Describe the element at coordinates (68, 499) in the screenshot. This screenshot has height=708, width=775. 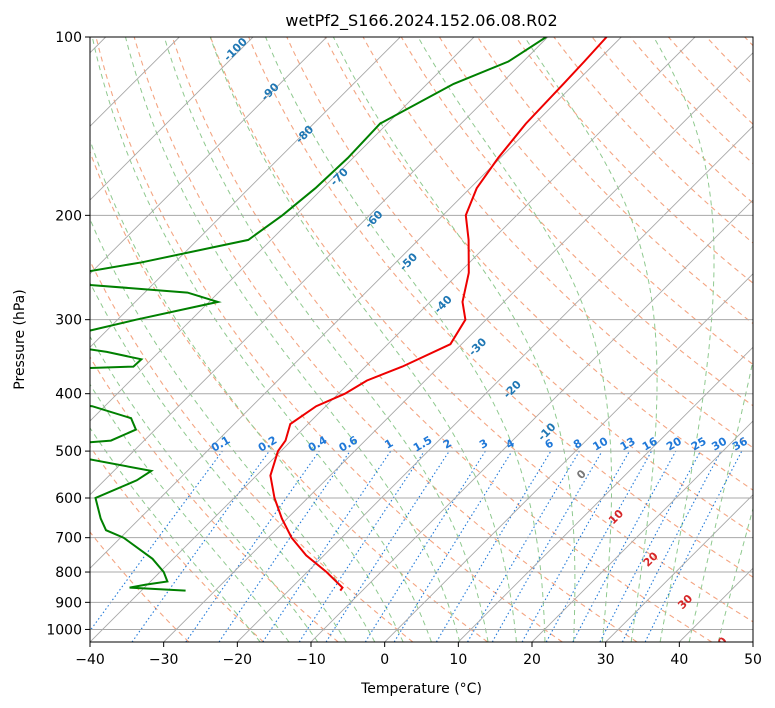
I see `y-tick-label: 600` at that location.